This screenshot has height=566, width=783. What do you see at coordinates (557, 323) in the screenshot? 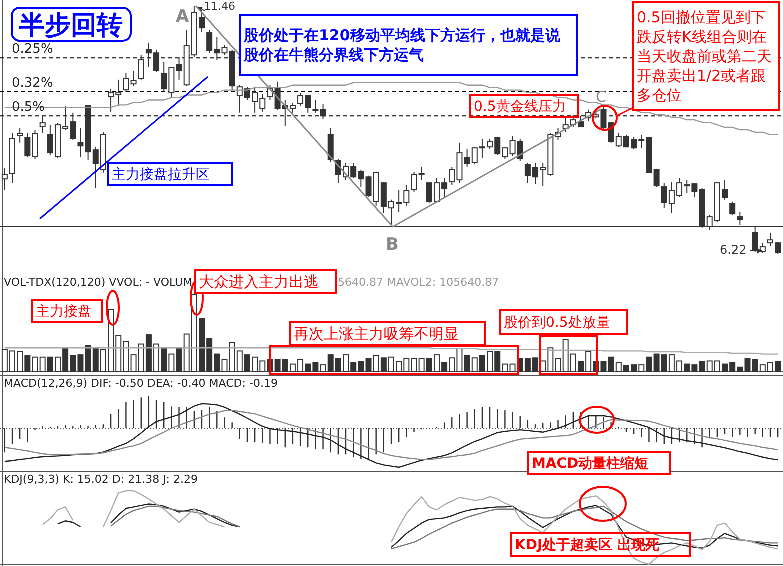
I see `annotation: 股价到0.5处放量` at bounding box center [557, 323].